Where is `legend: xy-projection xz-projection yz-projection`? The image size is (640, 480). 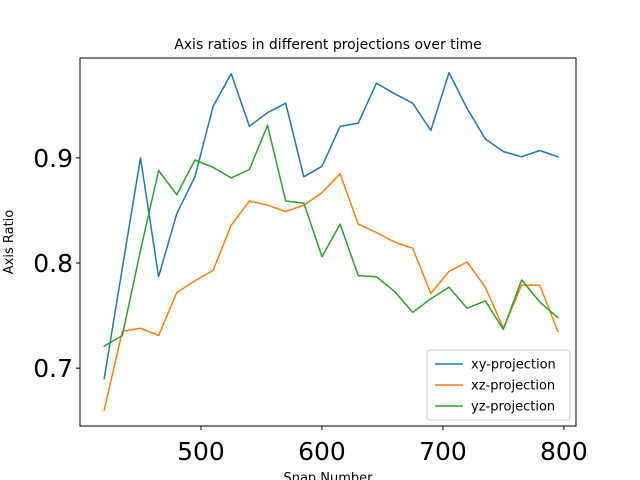
legend: xy-projection xz-projection yz-projection is located at coordinates (498, 385).